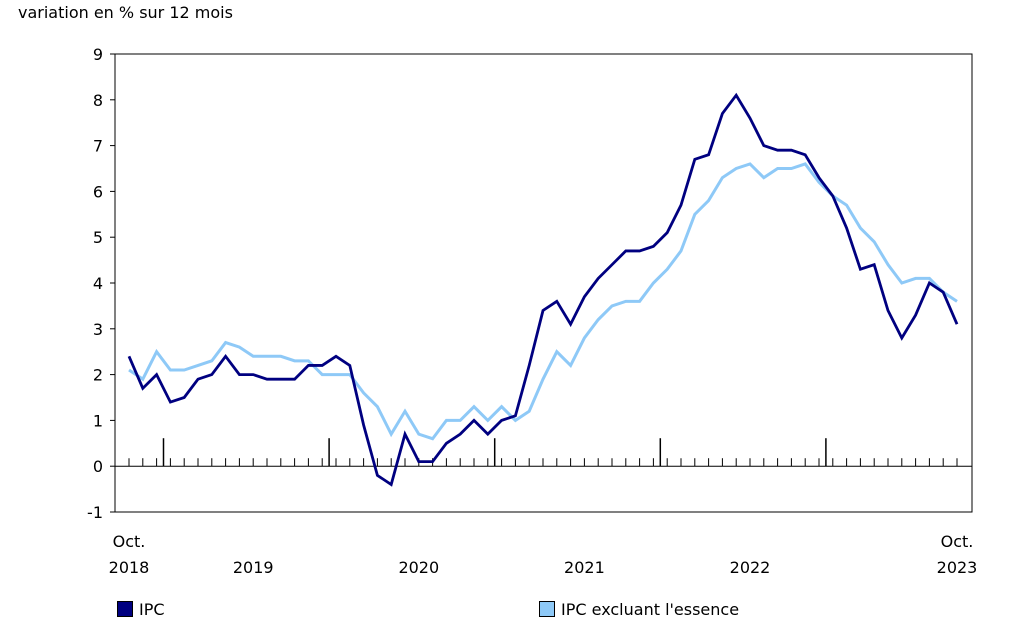  What do you see at coordinates (98, 329) in the screenshot?
I see `y-tick-label: 3` at bounding box center [98, 329].